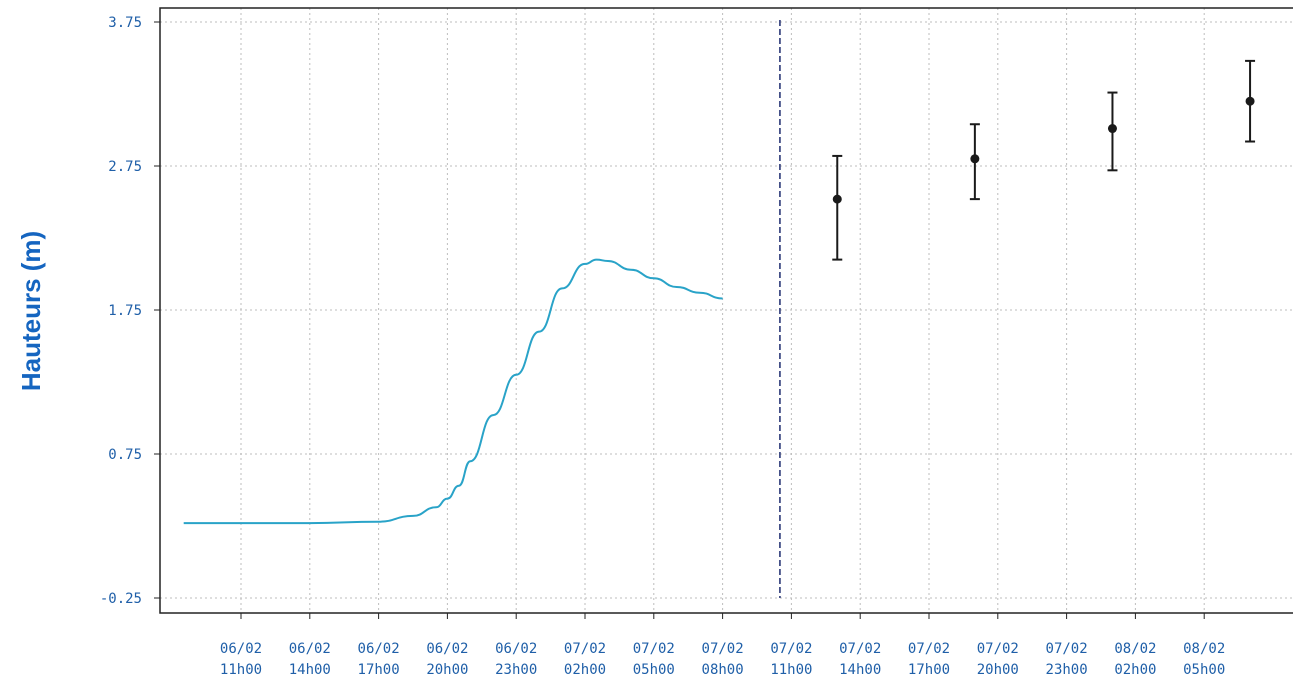  I want to click on forecast-series, so click(1044, 160).